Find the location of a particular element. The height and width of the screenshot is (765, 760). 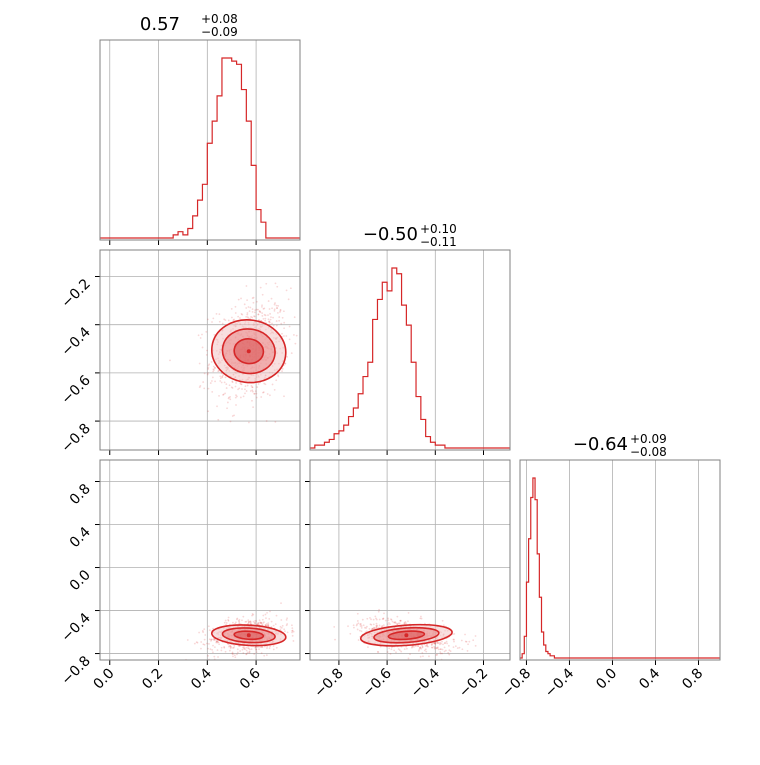

x-tick-label-param-3-0: −0.8 is located at coordinates (516, 683).